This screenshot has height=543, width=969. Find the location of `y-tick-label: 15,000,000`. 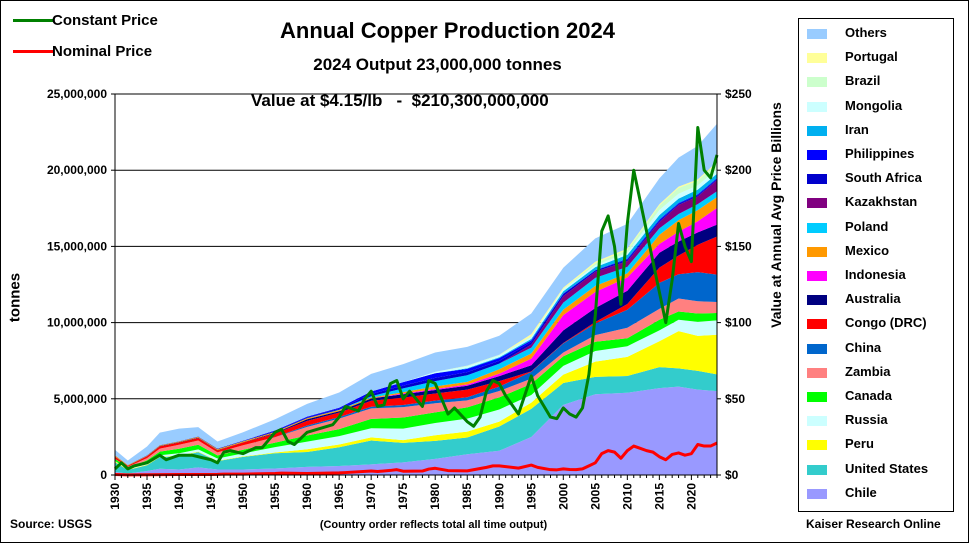

y-tick-label: 15,000,000 is located at coordinates (77, 246).